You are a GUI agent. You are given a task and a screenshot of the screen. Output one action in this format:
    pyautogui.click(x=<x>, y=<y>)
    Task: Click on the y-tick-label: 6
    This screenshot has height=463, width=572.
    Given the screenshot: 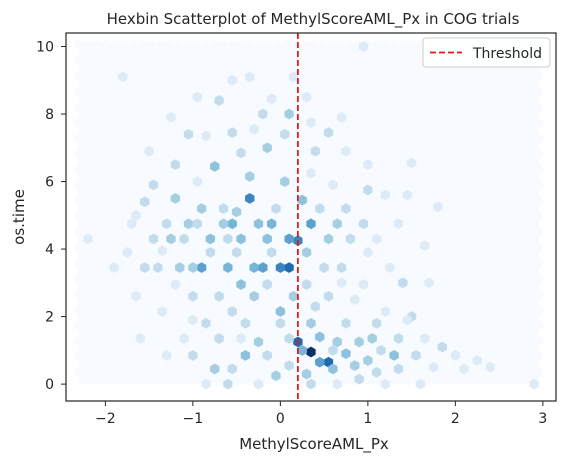 What is the action you would take?
    pyautogui.click(x=49, y=183)
    